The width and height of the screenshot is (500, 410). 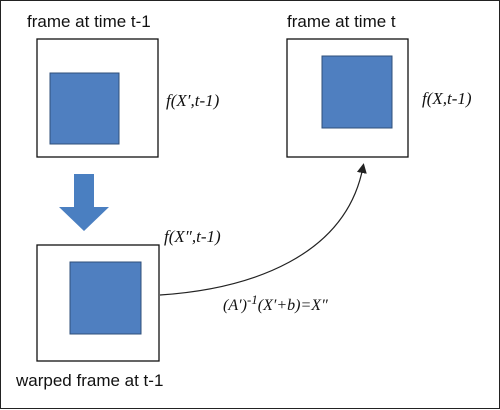 I want to click on frame-current-function-args: (X,t-1), so click(x=449, y=98).